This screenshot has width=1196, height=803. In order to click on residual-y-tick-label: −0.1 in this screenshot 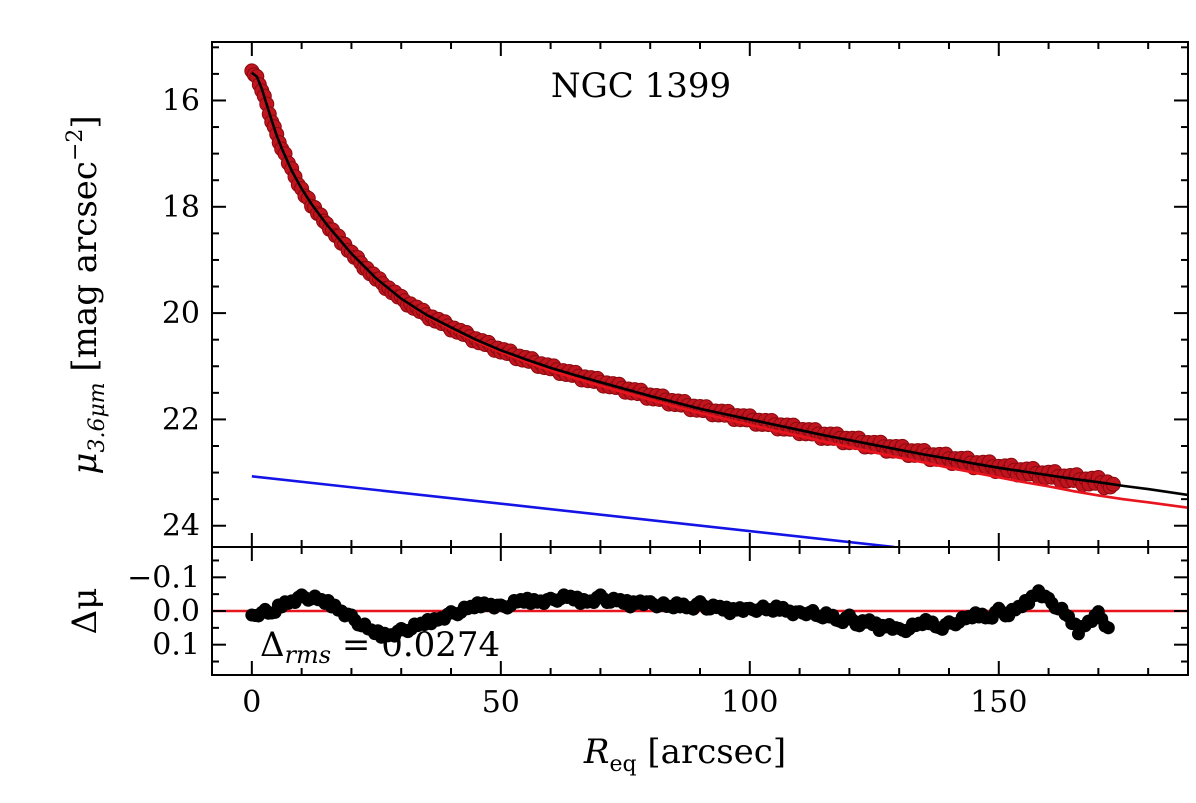, I will do `click(163, 577)`.